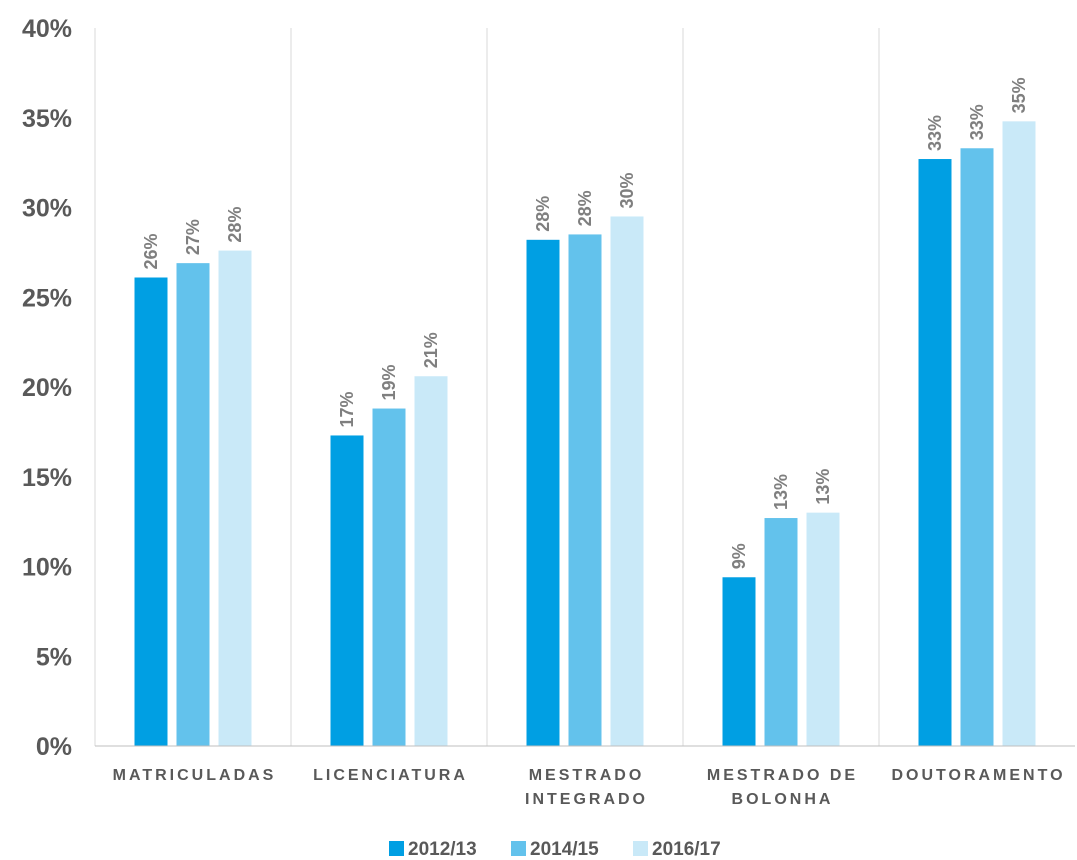  I want to click on y-tick-label: 20%, so click(47, 388).